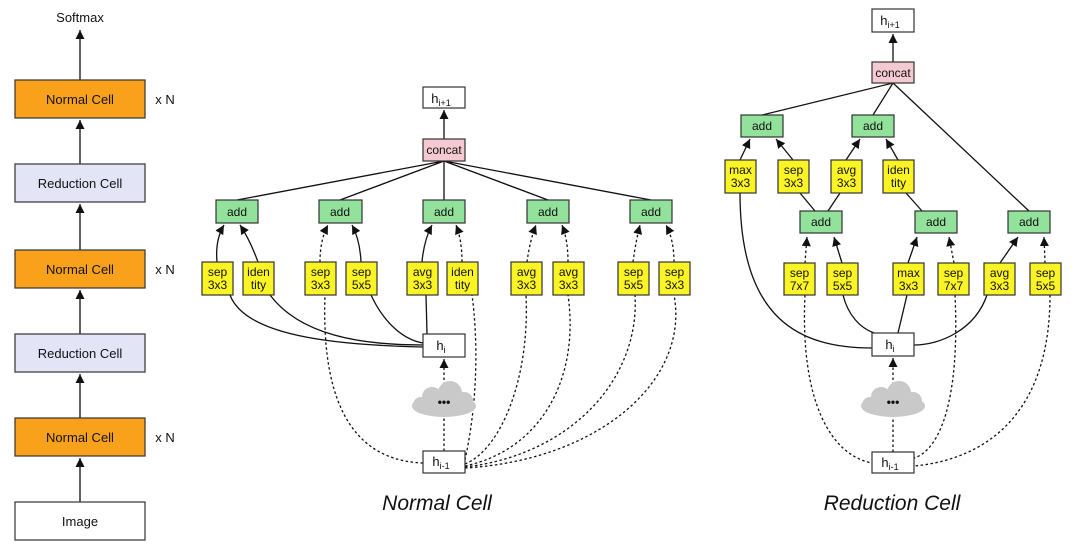 The height and width of the screenshot is (553, 1080). Describe the element at coordinates (861, 202) in the screenshot. I see `edges` at that location.